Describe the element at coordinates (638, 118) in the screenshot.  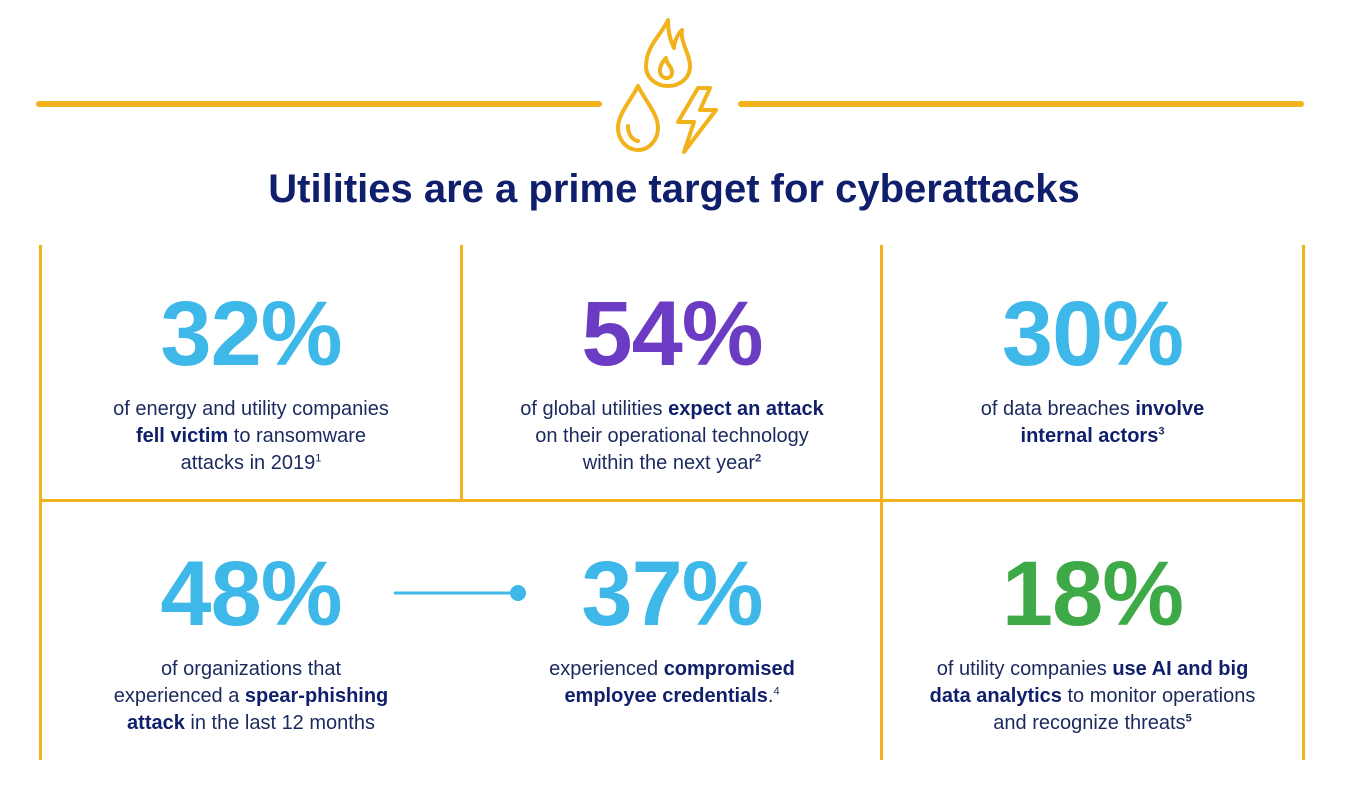
I see `water-drop-icon` at that location.